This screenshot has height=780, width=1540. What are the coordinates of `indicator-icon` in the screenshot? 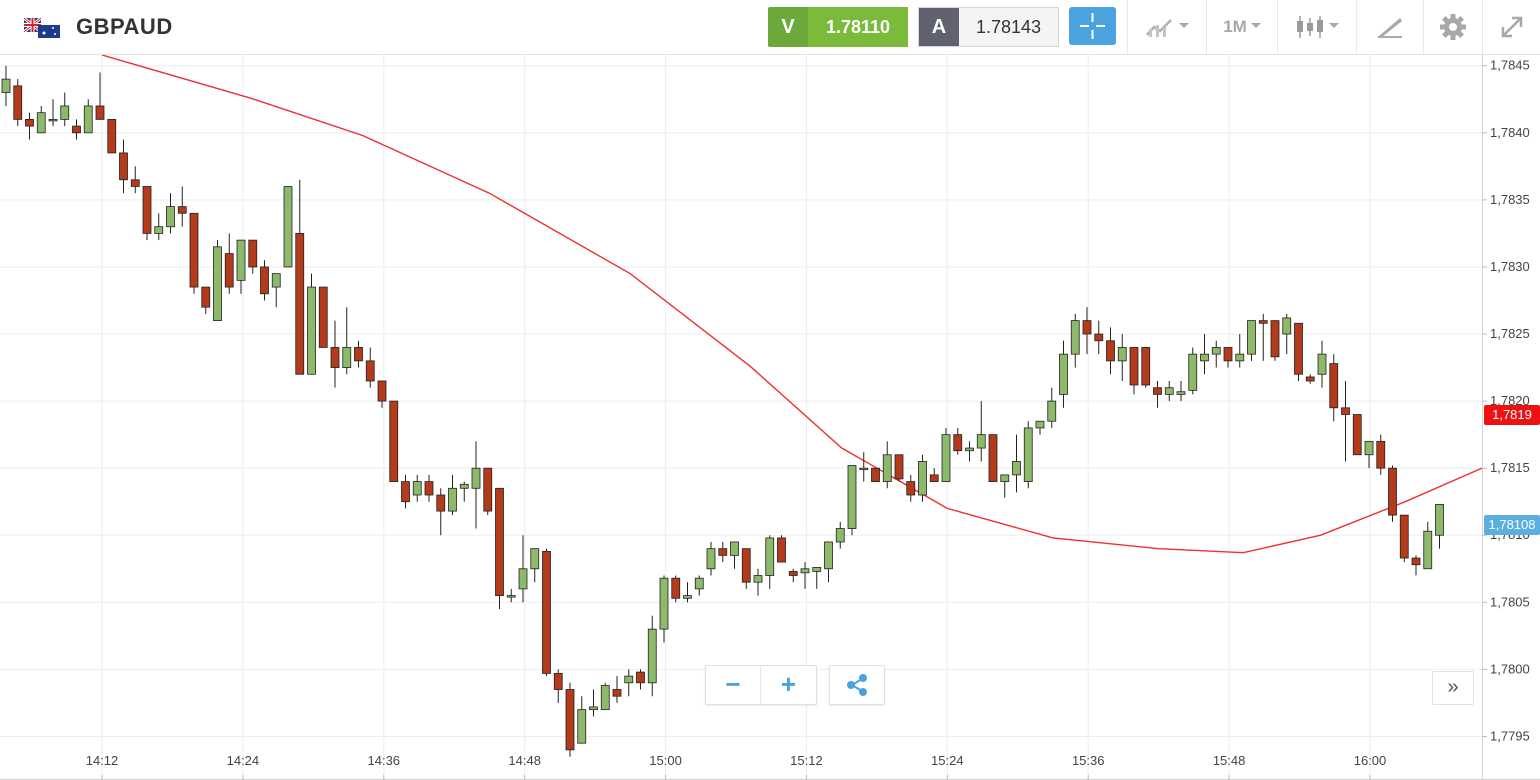 It's located at (1159, 28).